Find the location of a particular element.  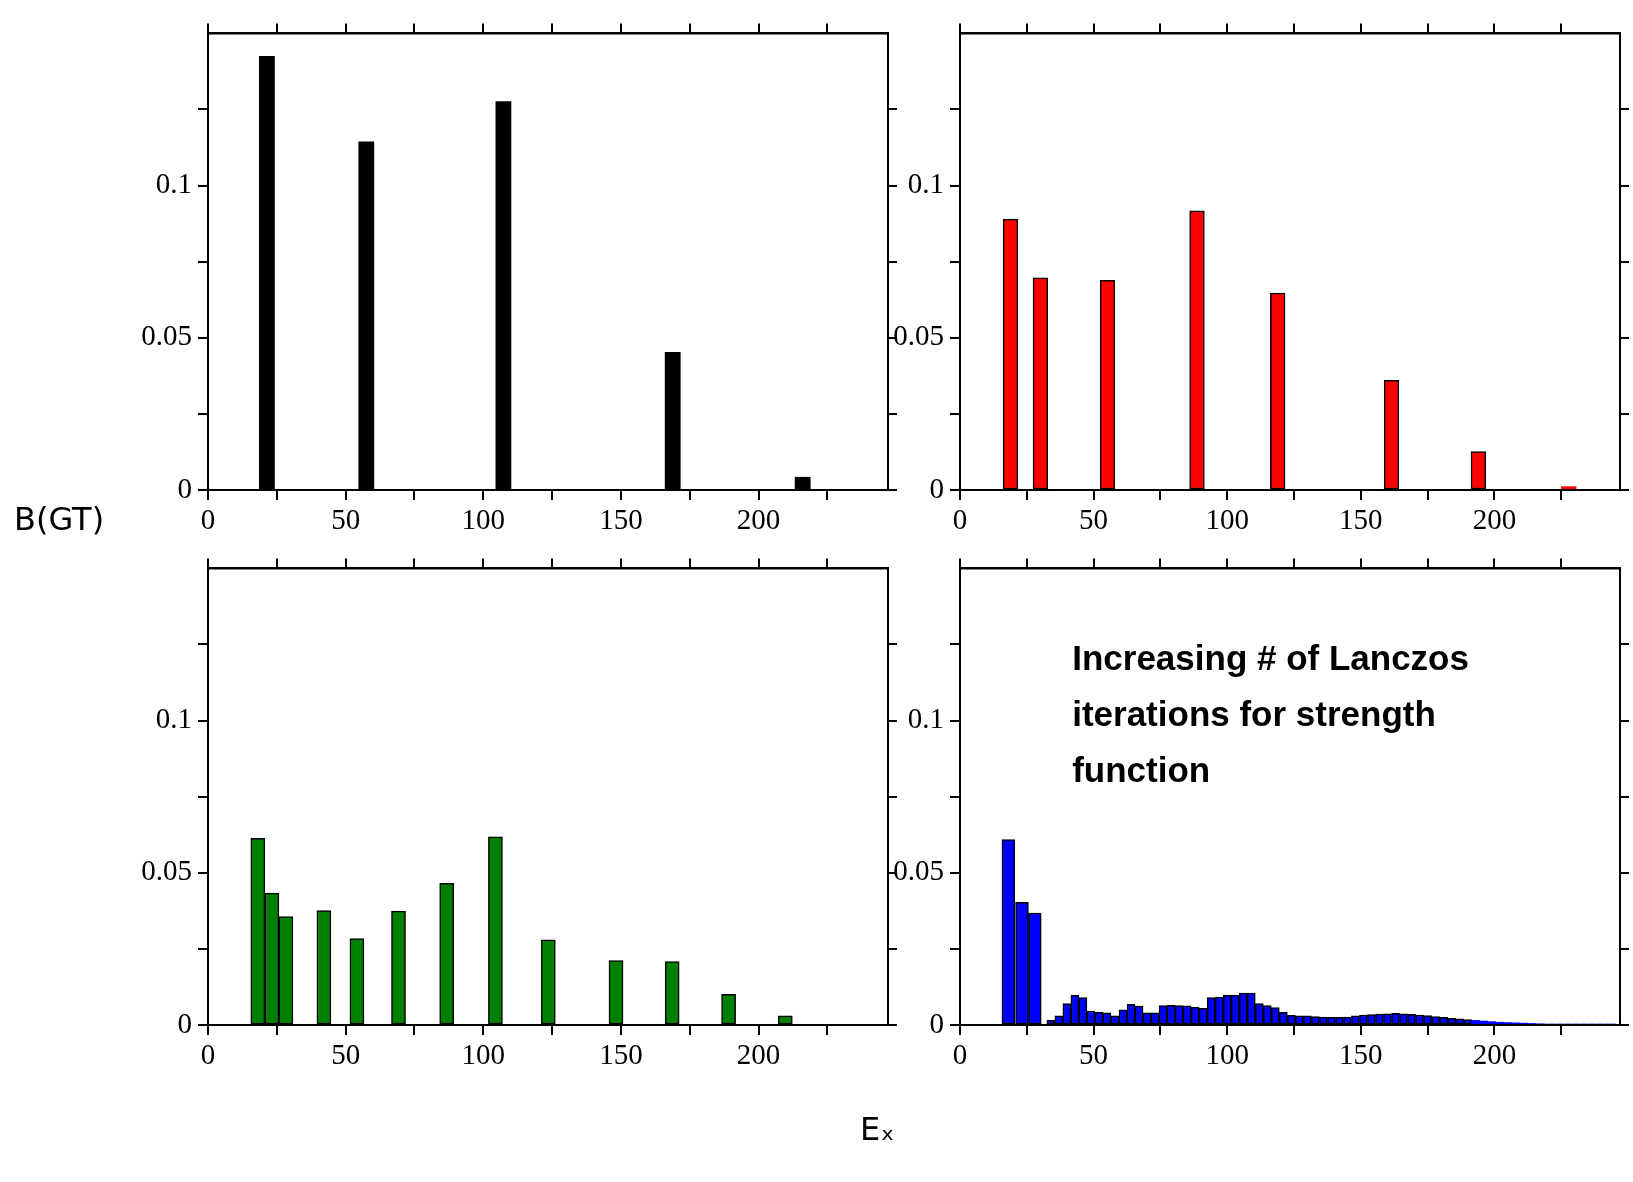

x-axis-title: Eₓ is located at coordinates (877, 1129).